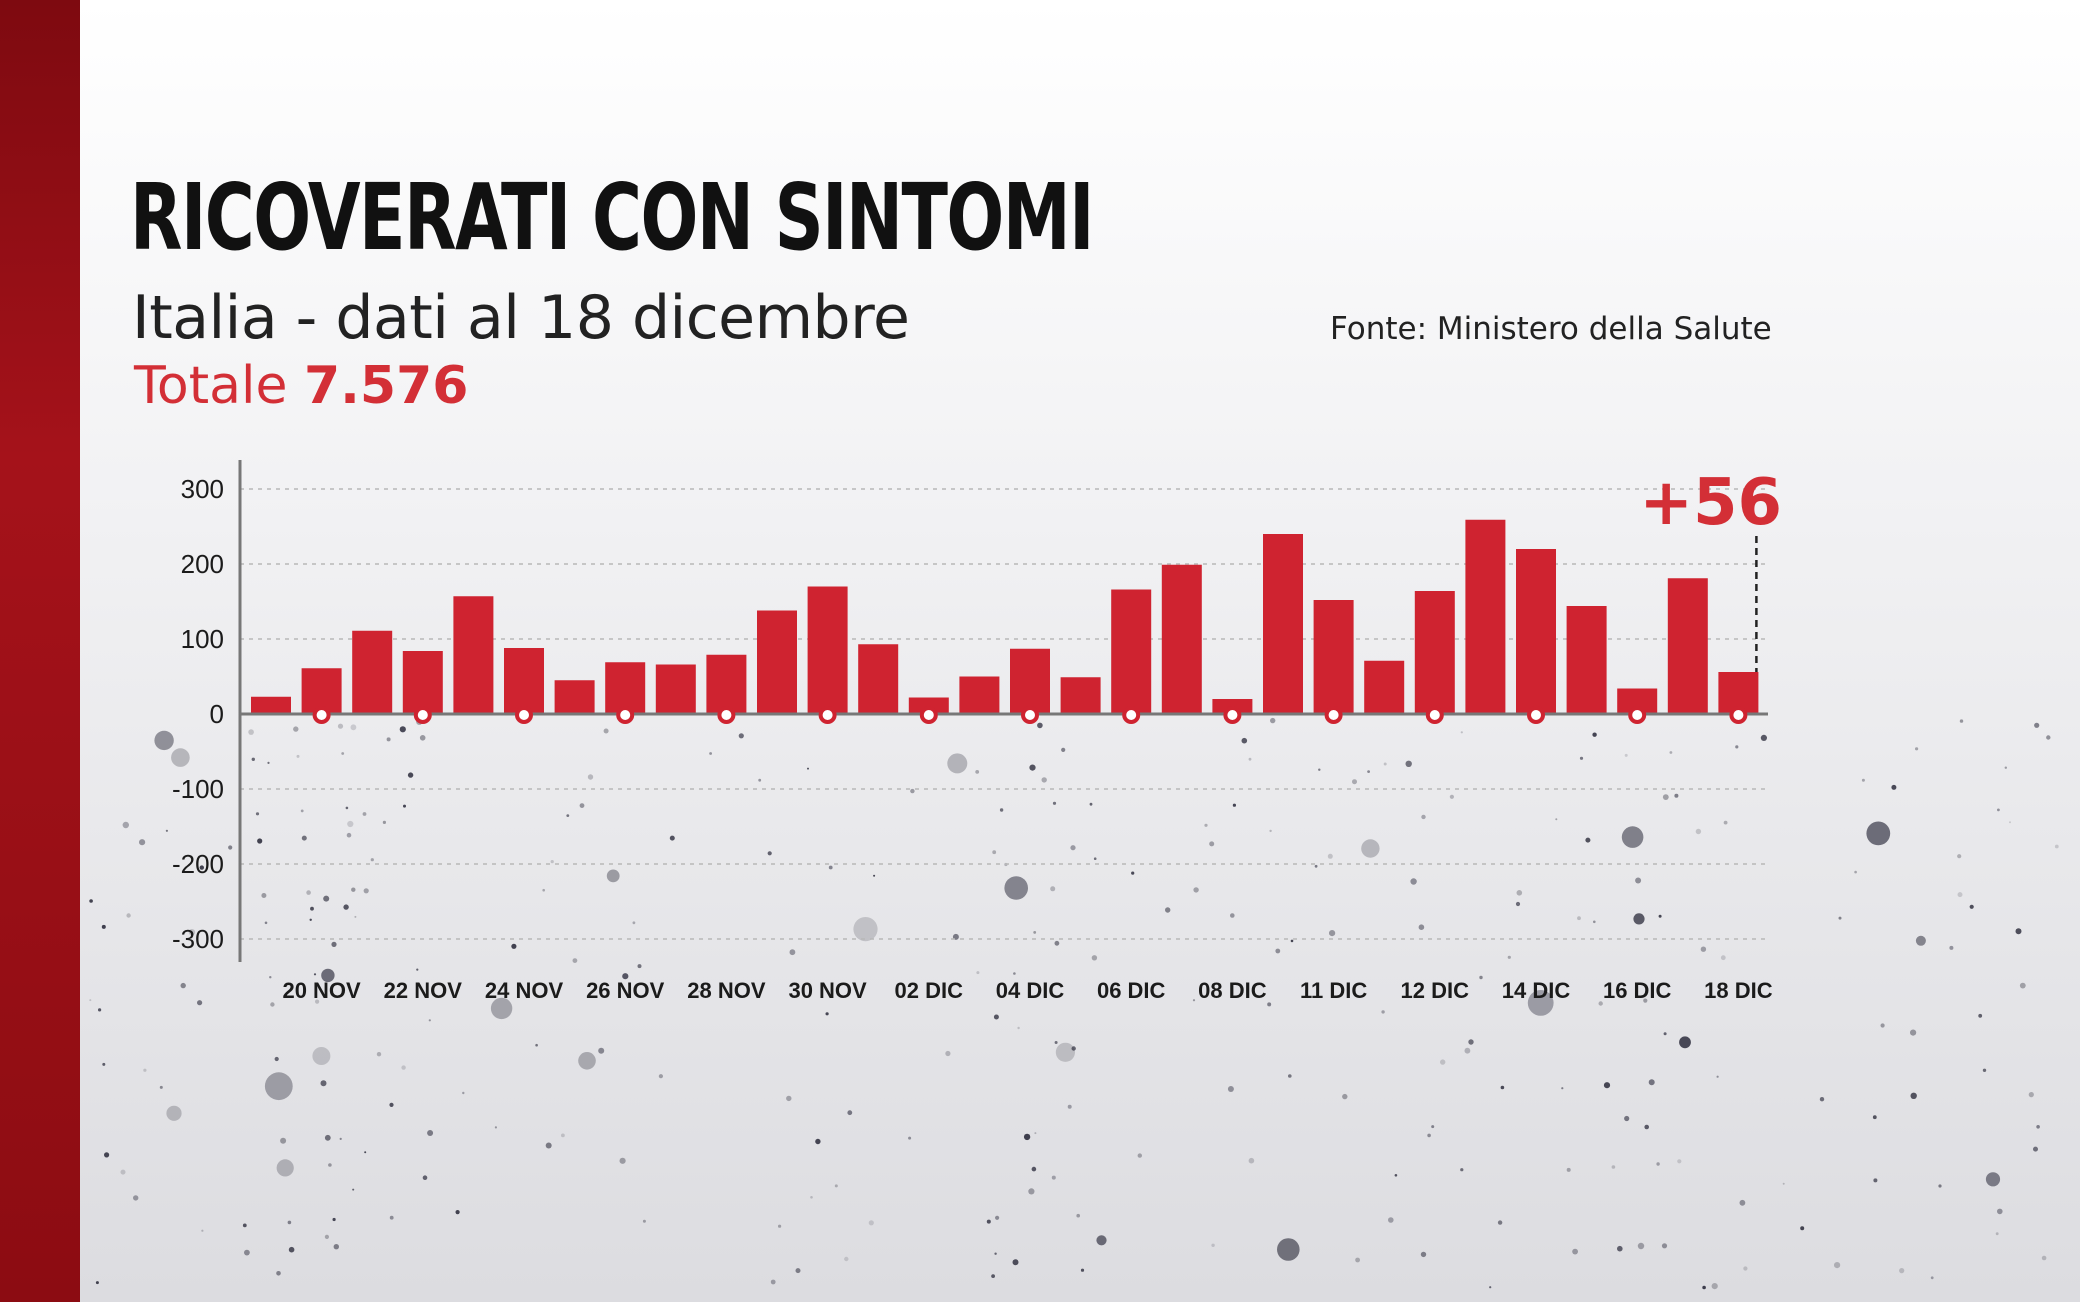  What do you see at coordinates (1738, 990) in the screenshot?
I see `x-tick-label: 18 DIC` at bounding box center [1738, 990].